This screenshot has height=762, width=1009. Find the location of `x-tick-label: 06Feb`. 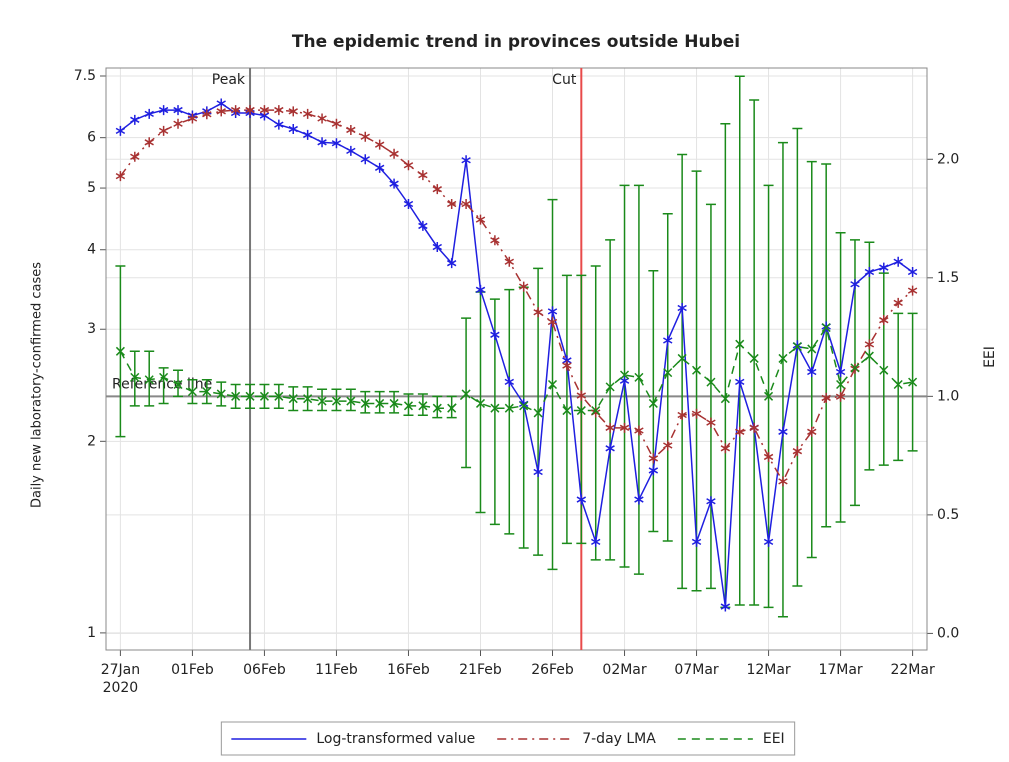

x-tick-label: 06Feb is located at coordinates (264, 670).